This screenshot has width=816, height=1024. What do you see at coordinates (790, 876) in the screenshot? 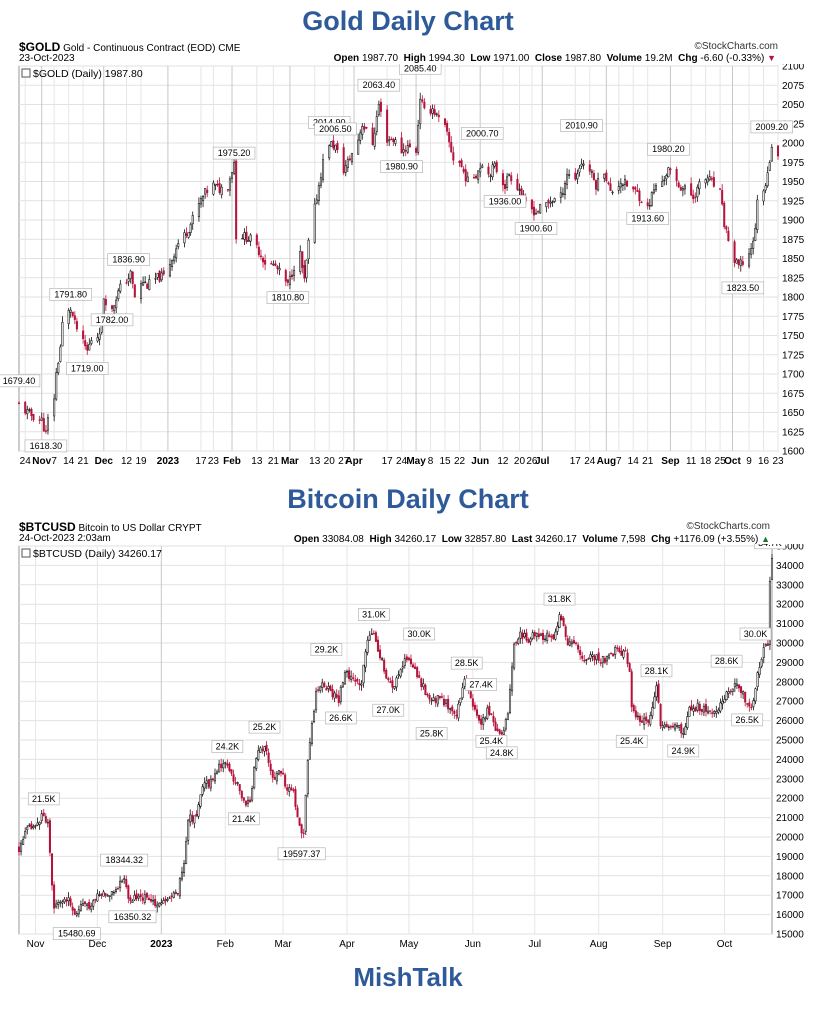
I see `y-tick-label: 18000` at bounding box center [790, 876].